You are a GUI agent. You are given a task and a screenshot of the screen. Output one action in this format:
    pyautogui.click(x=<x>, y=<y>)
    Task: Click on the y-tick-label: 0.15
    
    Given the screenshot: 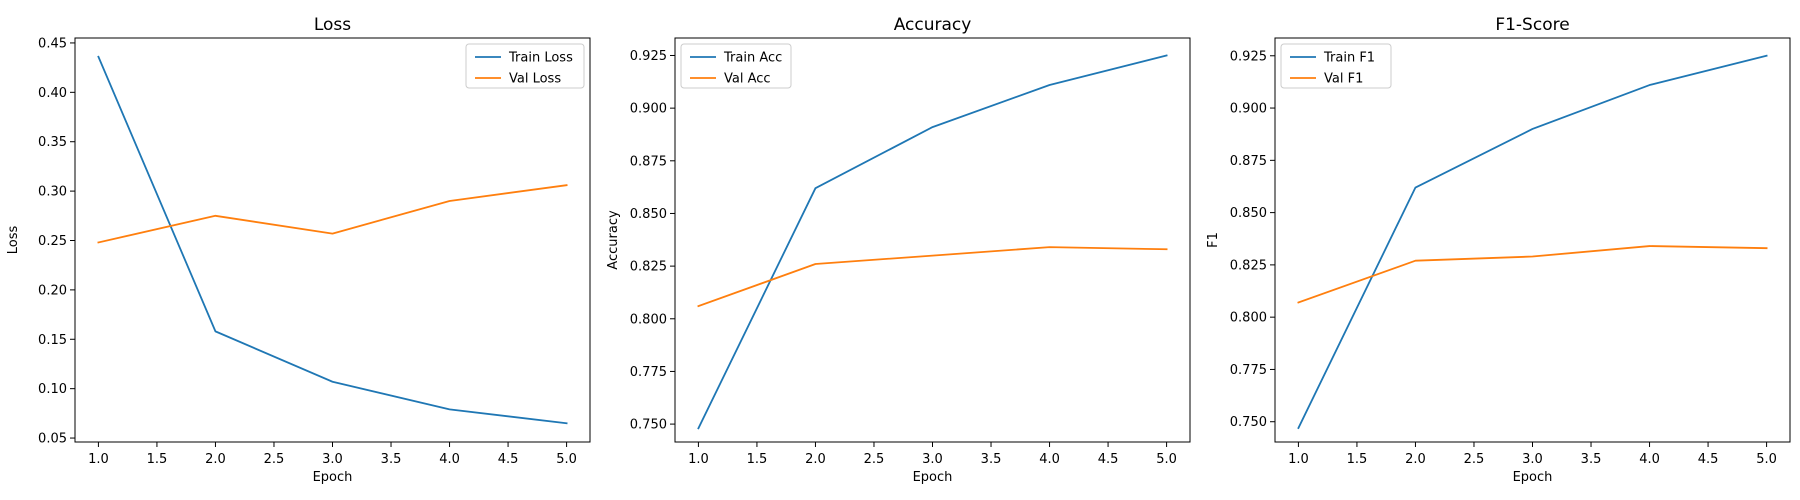 What is the action you would take?
    pyautogui.click(x=52, y=340)
    